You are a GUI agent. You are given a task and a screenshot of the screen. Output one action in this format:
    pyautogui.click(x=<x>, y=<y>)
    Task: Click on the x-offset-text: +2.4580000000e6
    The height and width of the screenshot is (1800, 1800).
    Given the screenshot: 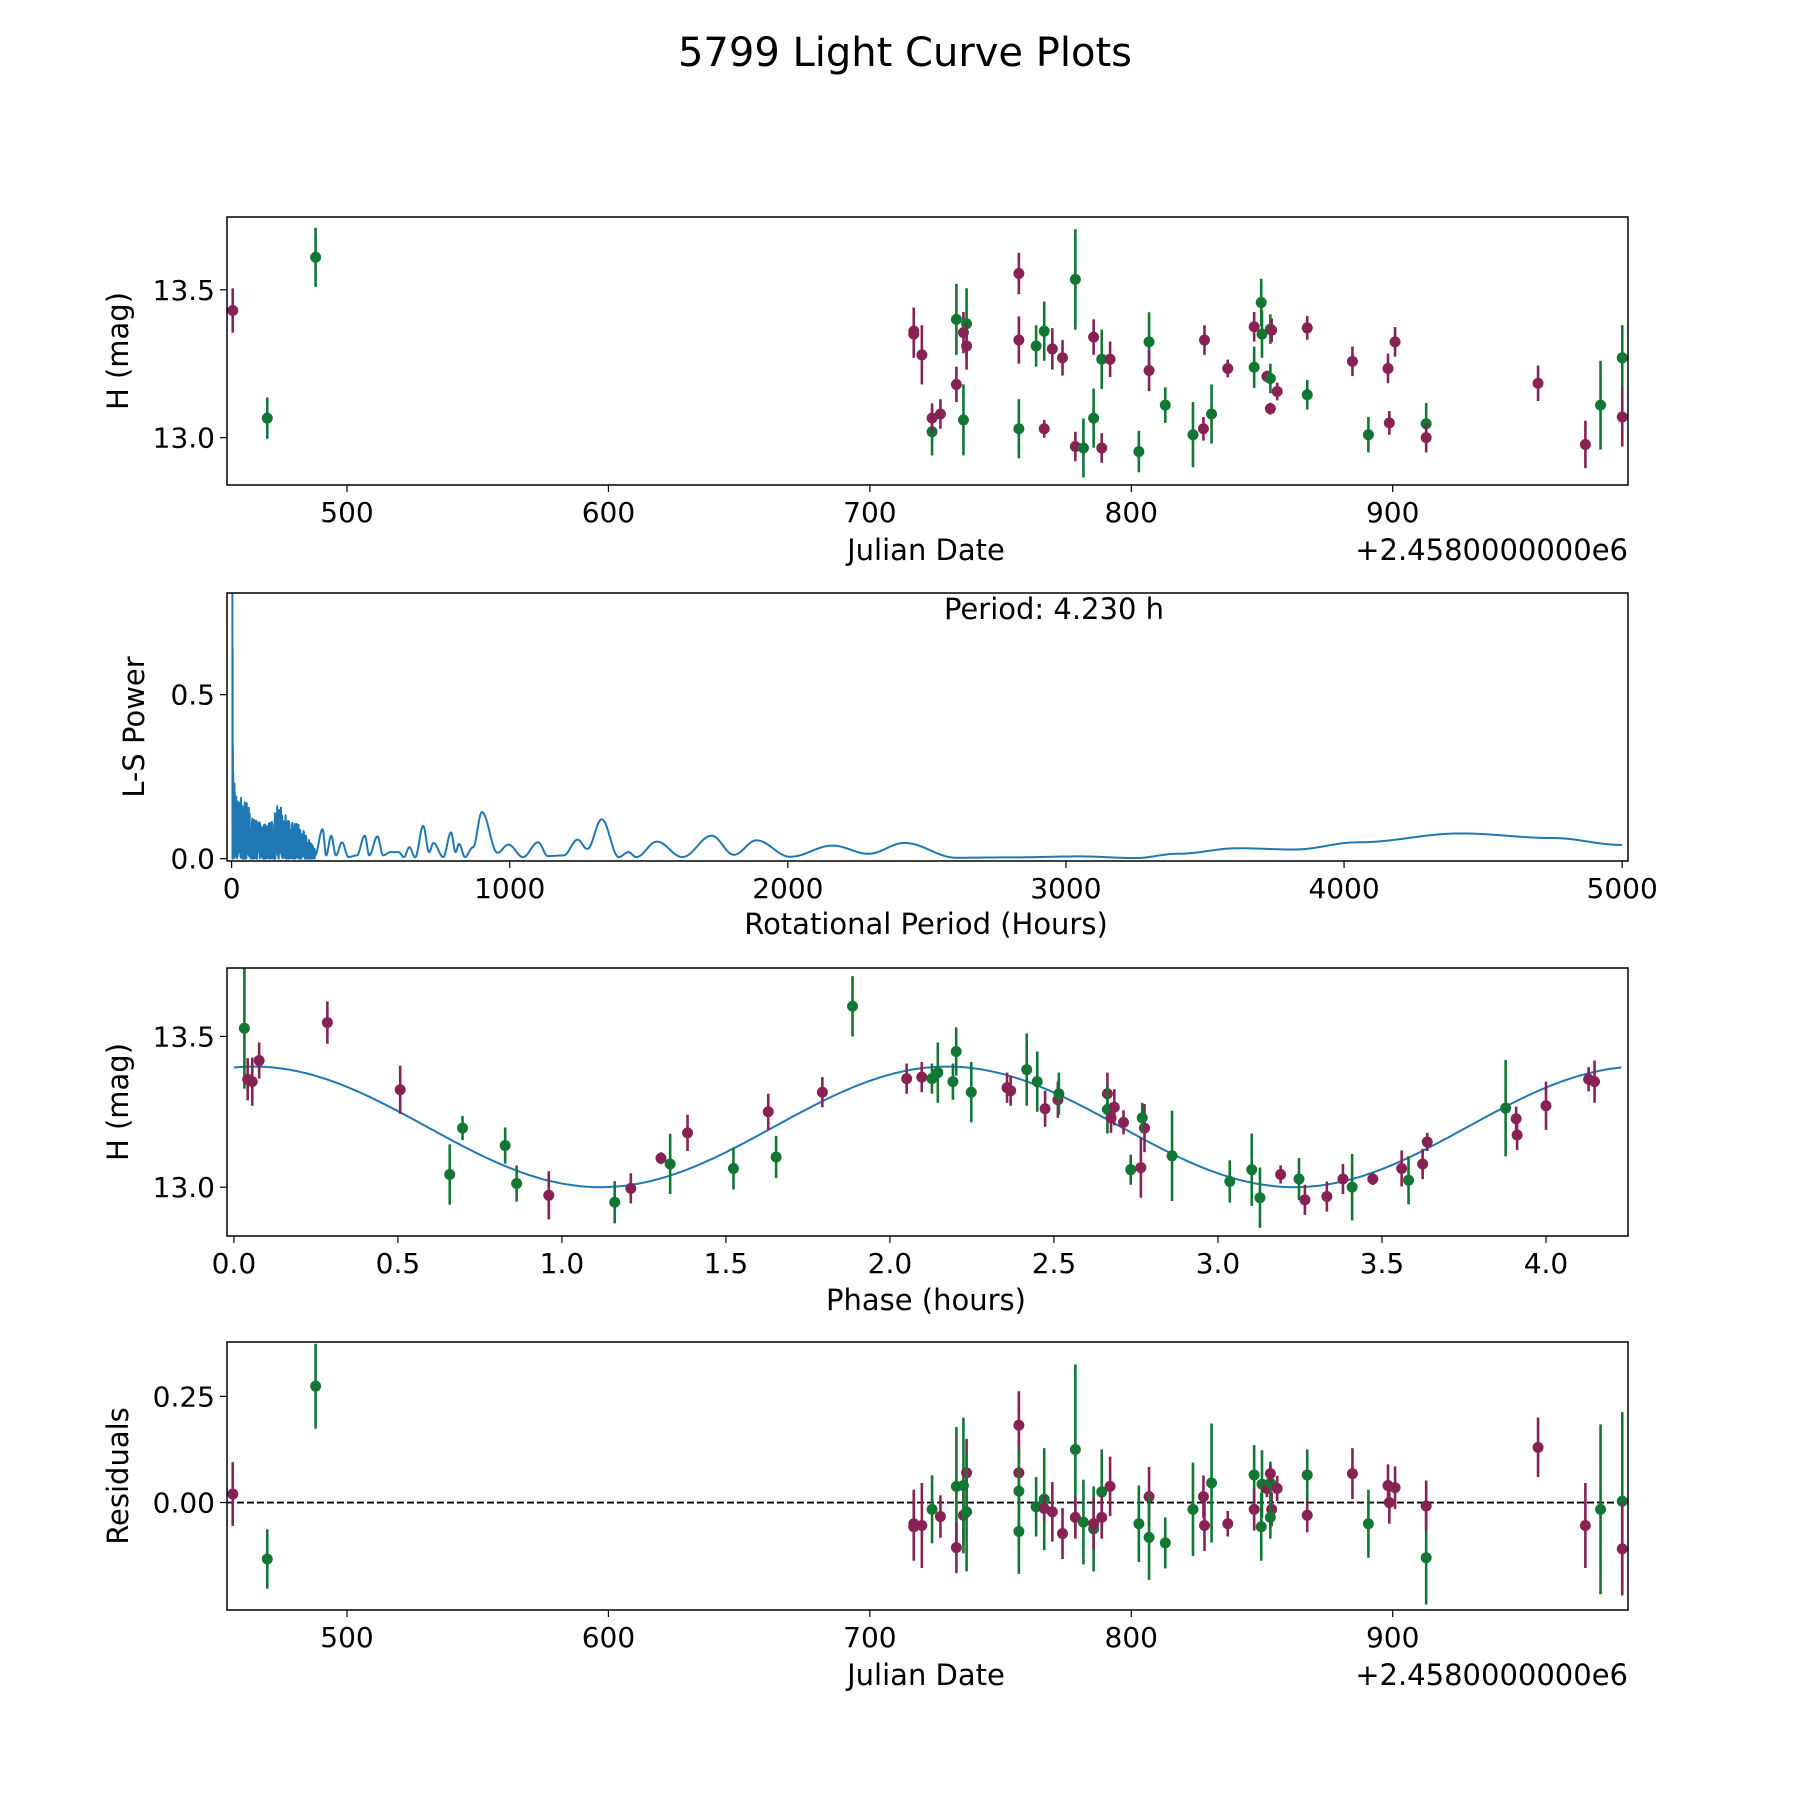 What is the action you would take?
    pyautogui.click(x=1491, y=1675)
    